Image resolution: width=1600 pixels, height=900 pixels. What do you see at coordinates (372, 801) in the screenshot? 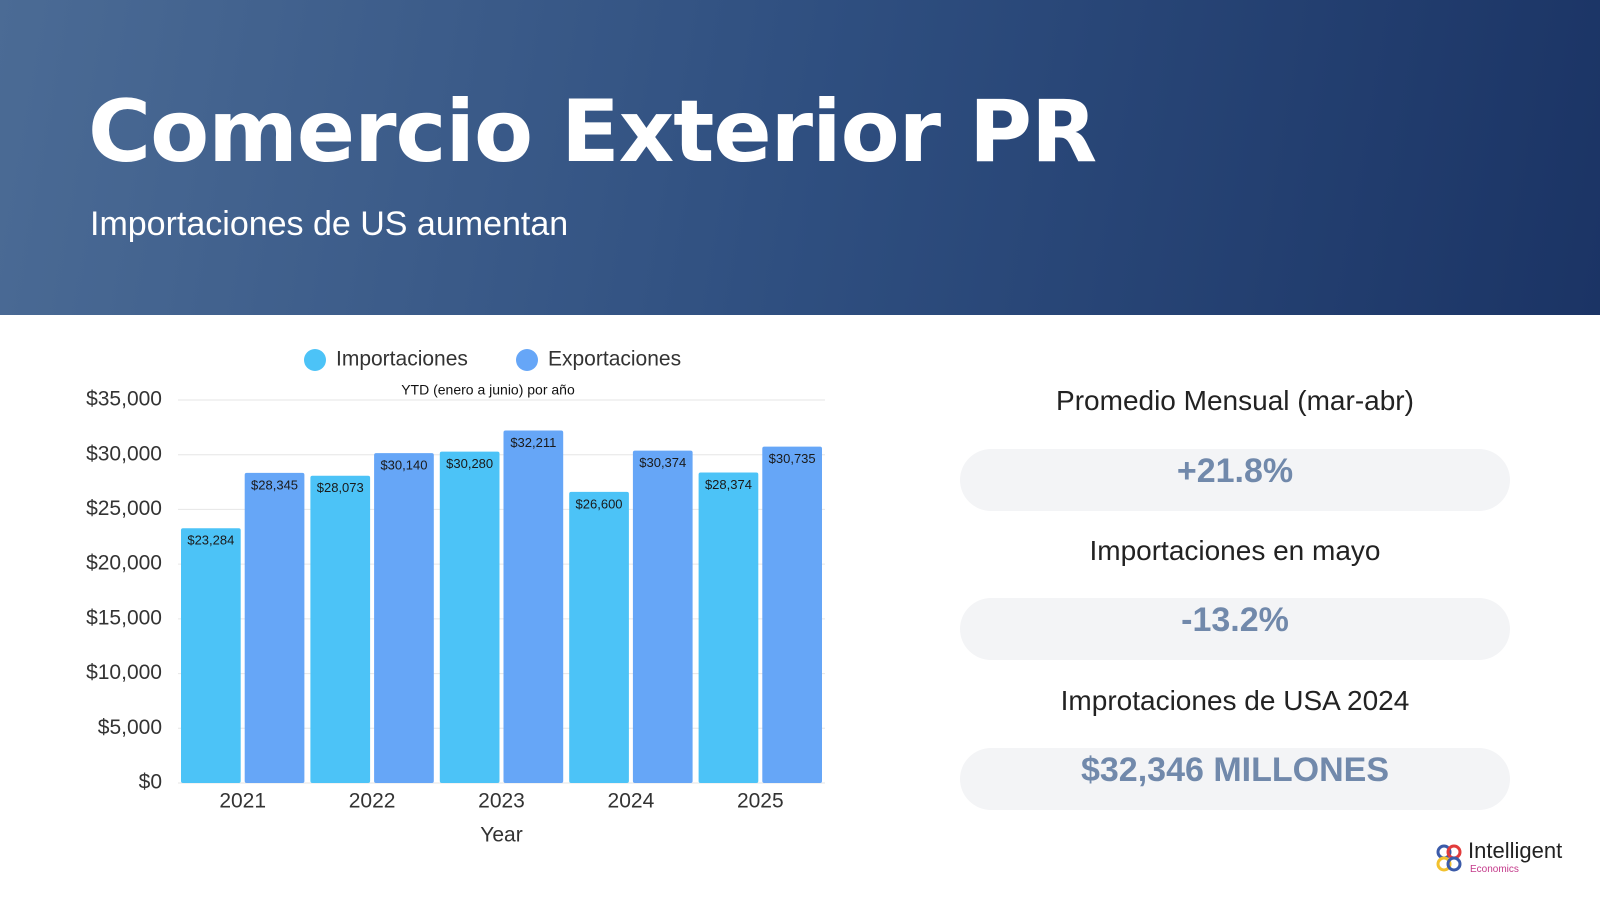
I see `x-tick-label: 2022` at bounding box center [372, 801].